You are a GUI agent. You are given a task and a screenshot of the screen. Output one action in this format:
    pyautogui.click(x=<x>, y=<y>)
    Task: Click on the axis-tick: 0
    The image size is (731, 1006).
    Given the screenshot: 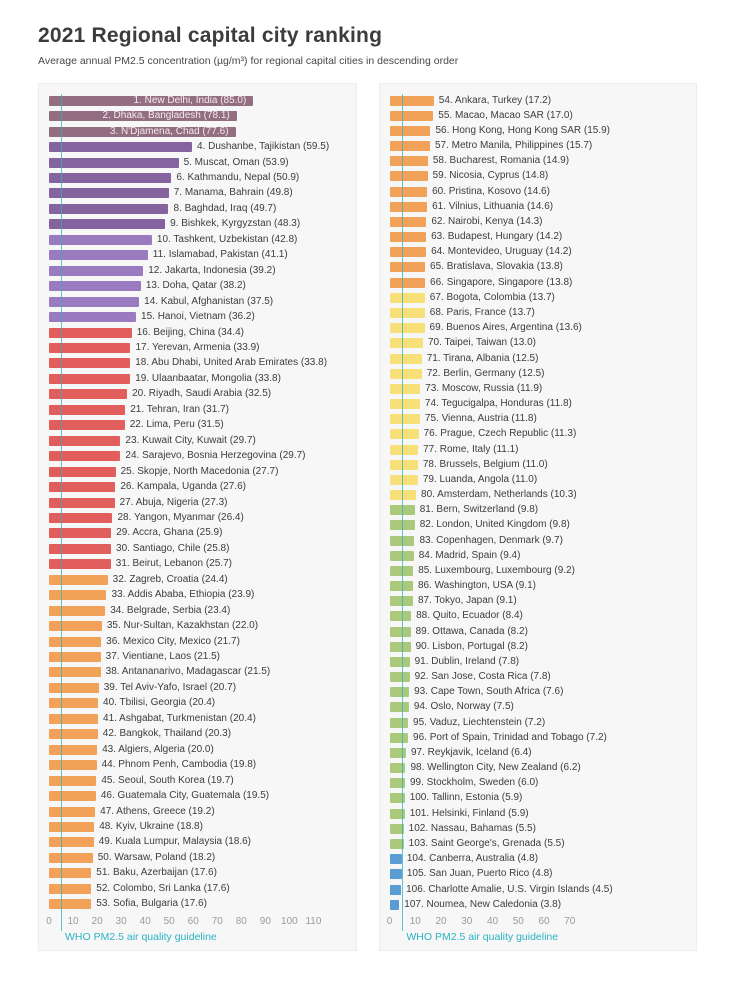 What is the action you would take?
    pyautogui.click(x=389, y=921)
    